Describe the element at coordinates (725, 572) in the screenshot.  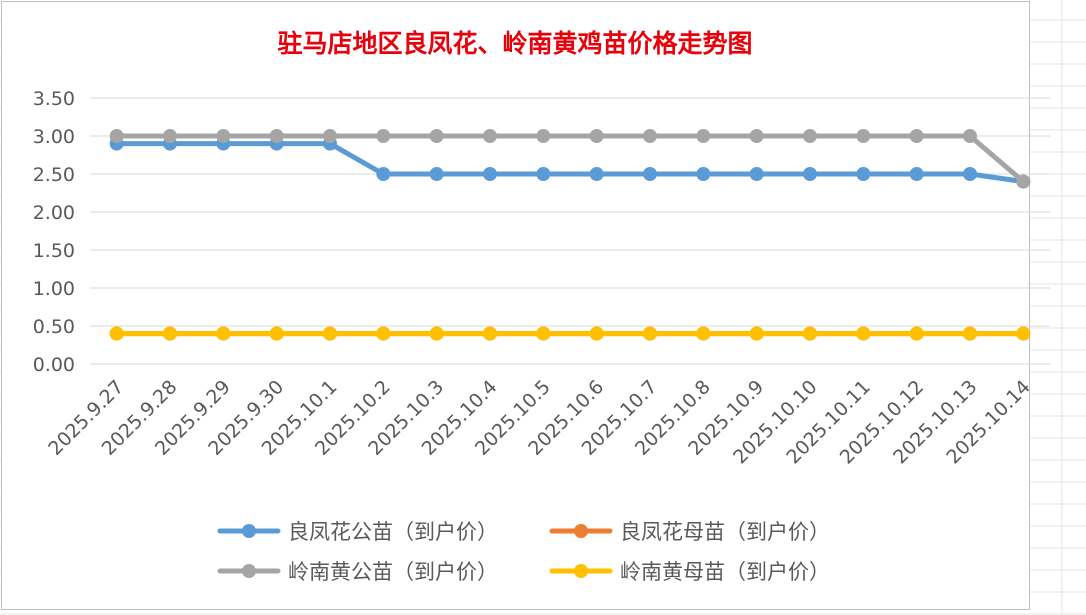
I see `legend-label: 岭南黄母苗（到户价）` at that location.